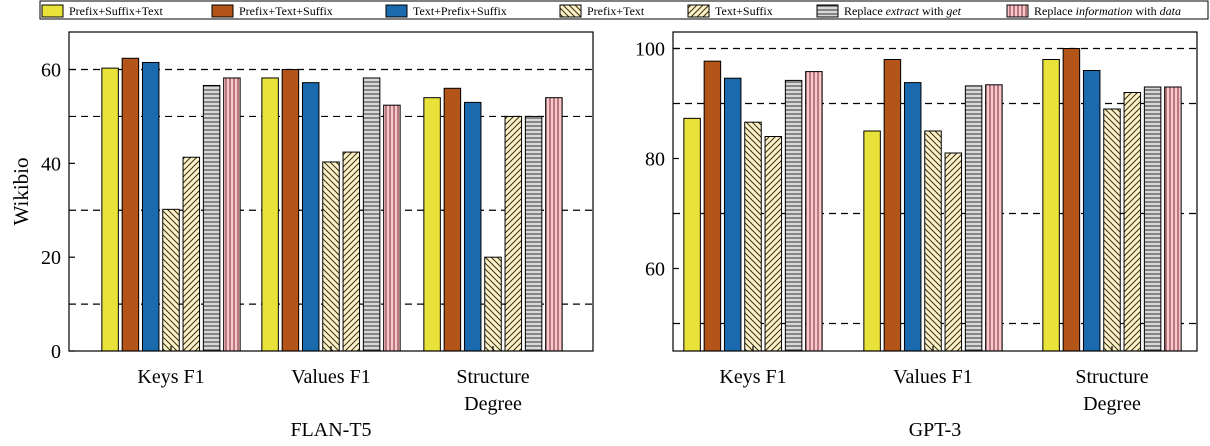 This screenshot has width=1210, height=446. Describe the element at coordinates (655, 160) in the screenshot. I see `y-tick-label: 80` at that location.